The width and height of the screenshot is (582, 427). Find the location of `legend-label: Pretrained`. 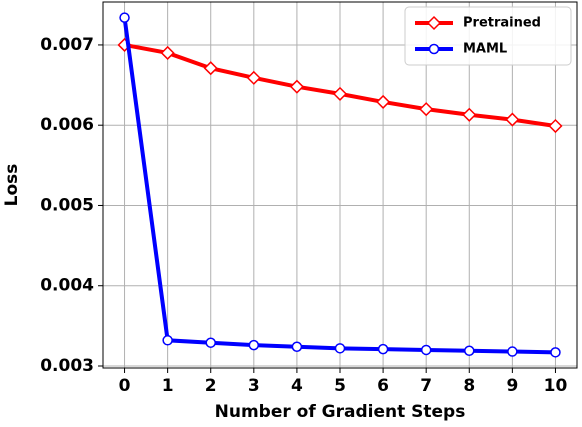

legend-label: Pretrained is located at coordinates (502, 23).